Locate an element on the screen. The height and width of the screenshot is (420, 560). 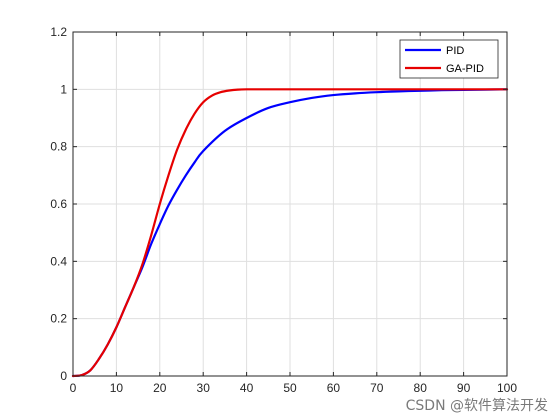
x-tick-label: 60 is located at coordinates (334, 388).